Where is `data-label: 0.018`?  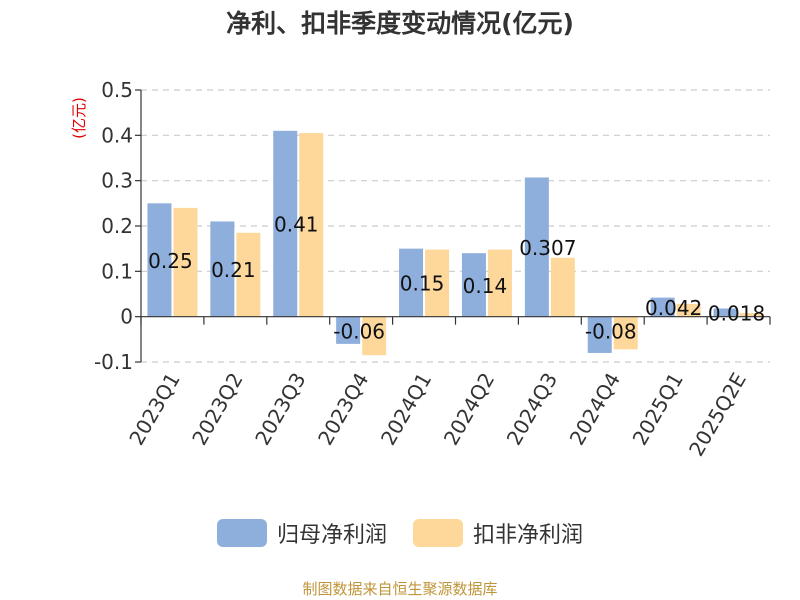 data-label: 0.018 is located at coordinates (736, 314).